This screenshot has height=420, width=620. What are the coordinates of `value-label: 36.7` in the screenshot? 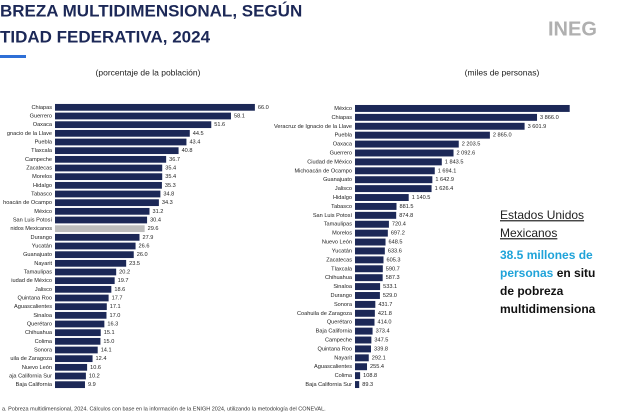 It's located at (174, 160).